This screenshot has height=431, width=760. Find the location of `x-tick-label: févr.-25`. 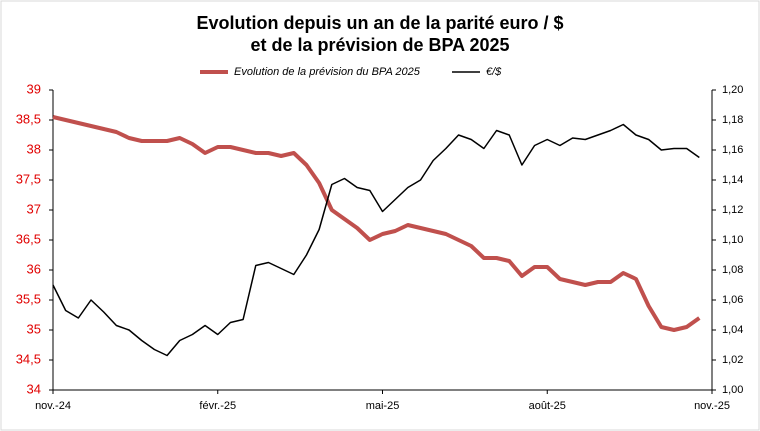

x-tick-label: févr.-25 is located at coordinates (217, 406).